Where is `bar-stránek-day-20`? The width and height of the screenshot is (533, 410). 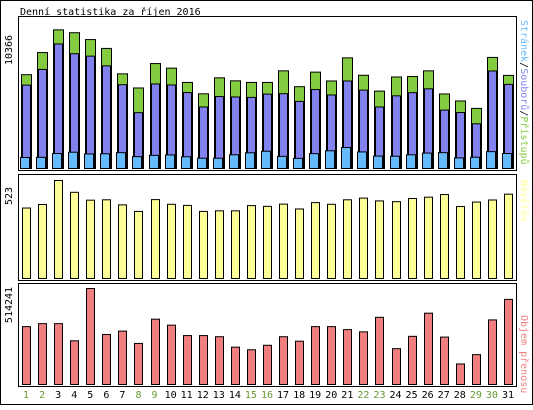 bar-stránek-day-20 is located at coordinates (330, 160).